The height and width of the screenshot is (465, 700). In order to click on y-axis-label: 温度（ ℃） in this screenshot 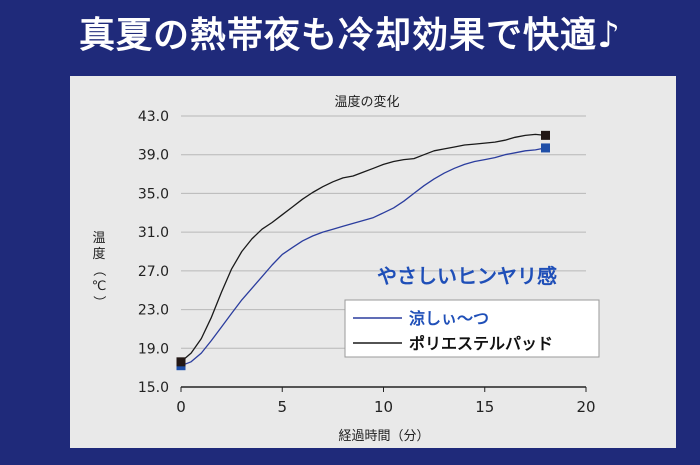, I will do `click(98, 270)`.